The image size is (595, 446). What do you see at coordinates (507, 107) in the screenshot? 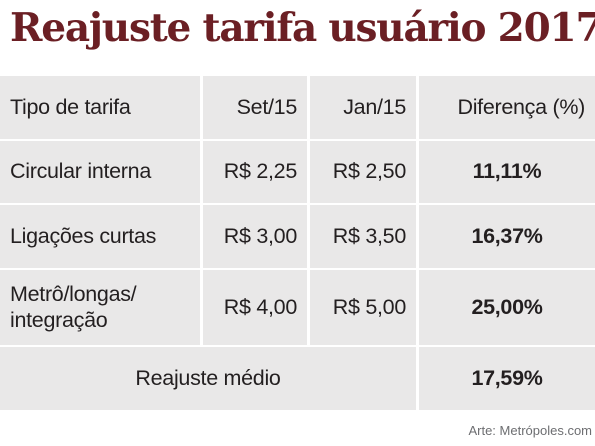
I see `header-diferenca: Diferença (%)` at bounding box center [507, 107].